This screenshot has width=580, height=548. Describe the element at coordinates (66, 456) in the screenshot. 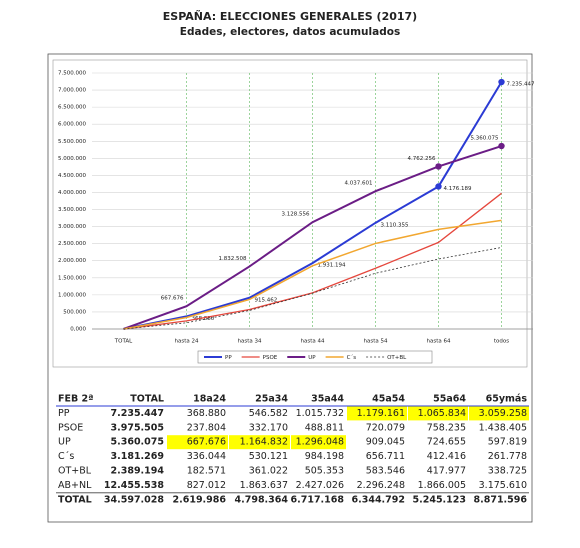

I see `table-cell: C´s` at that location.